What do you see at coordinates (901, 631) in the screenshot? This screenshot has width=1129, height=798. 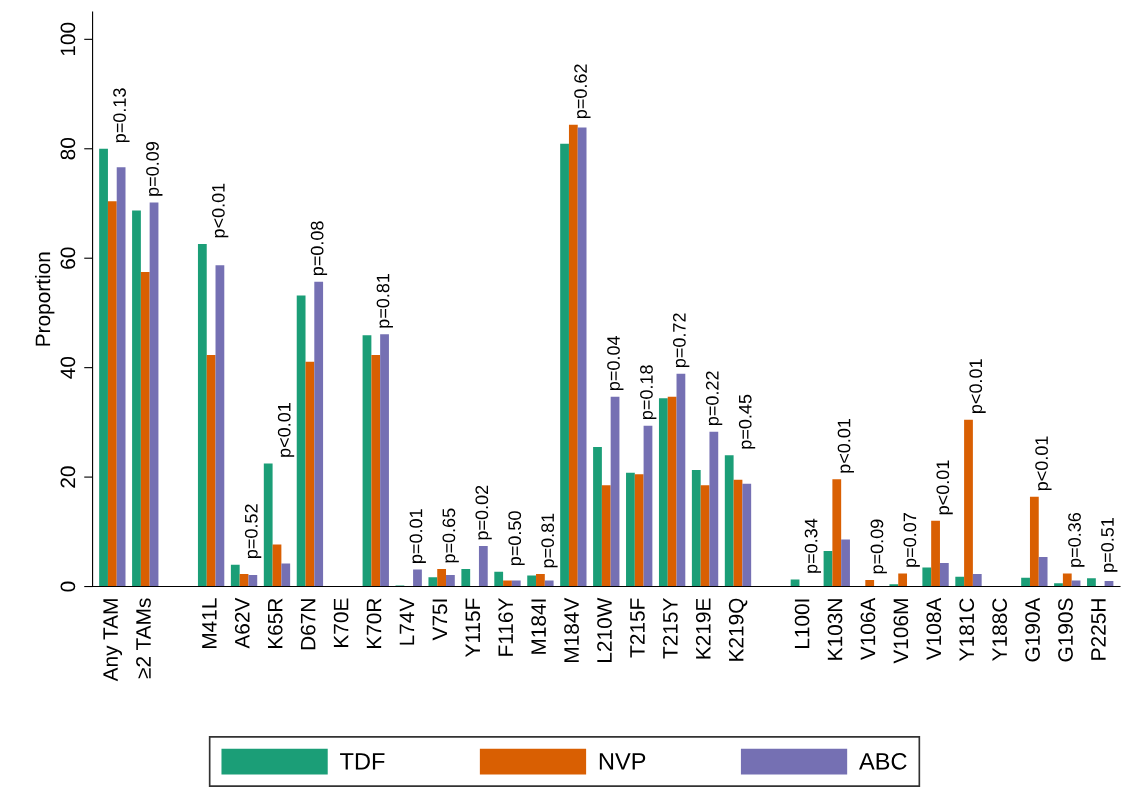 I see `x-tick-label: V106M` at bounding box center [901, 631].